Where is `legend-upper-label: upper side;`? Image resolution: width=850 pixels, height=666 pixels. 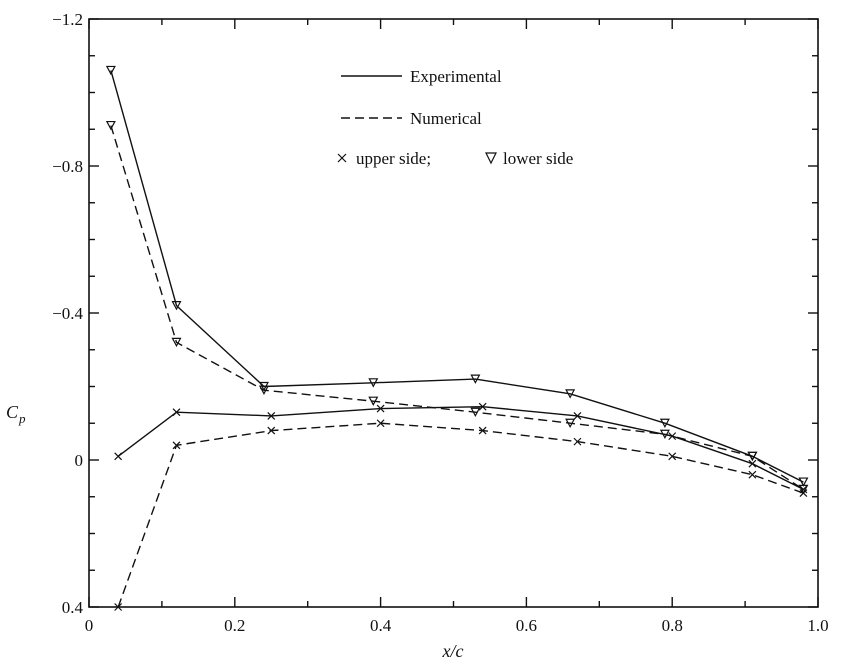 legend-upper-label: upper side; is located at coordinates (393, 158).